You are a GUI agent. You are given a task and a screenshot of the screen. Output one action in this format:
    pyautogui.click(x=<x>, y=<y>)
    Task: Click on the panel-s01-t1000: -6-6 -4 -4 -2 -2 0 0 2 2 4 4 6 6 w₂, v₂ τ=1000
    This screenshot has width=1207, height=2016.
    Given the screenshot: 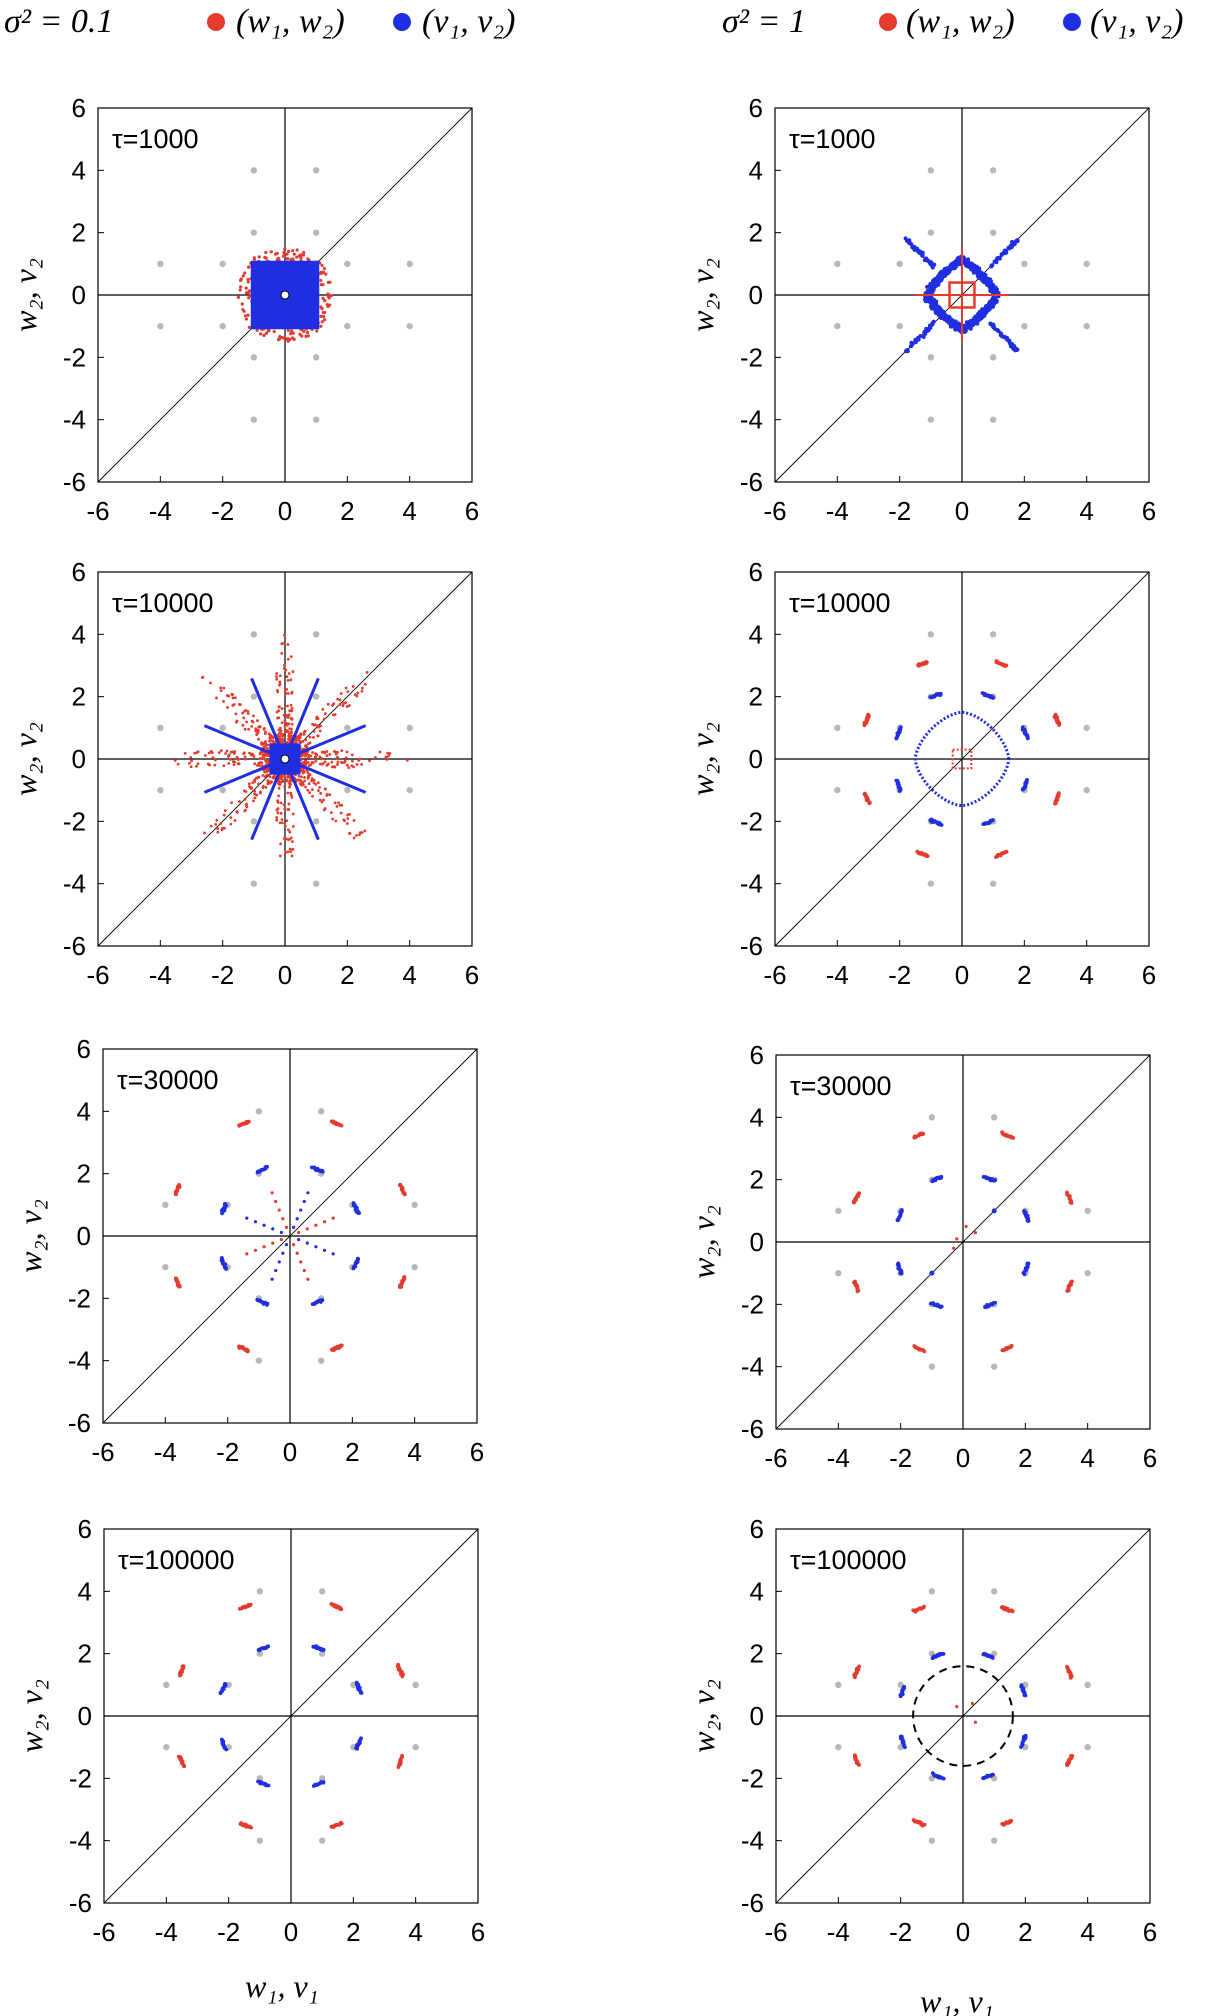 What is the action you would take?
    pyautogui.click(x=243, y=309)
    